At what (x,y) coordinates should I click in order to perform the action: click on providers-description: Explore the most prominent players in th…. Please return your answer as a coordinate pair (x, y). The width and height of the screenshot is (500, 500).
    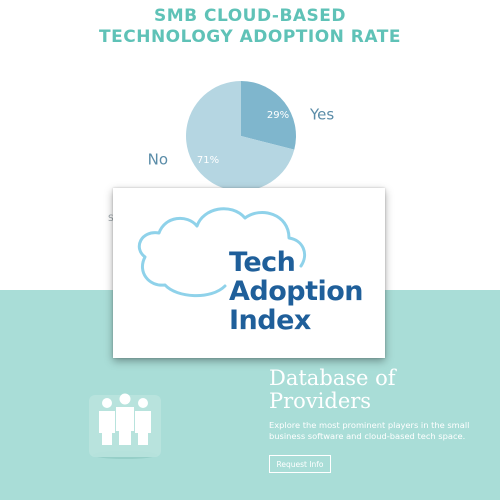
    Looking at the image, I should click on (369, 430).